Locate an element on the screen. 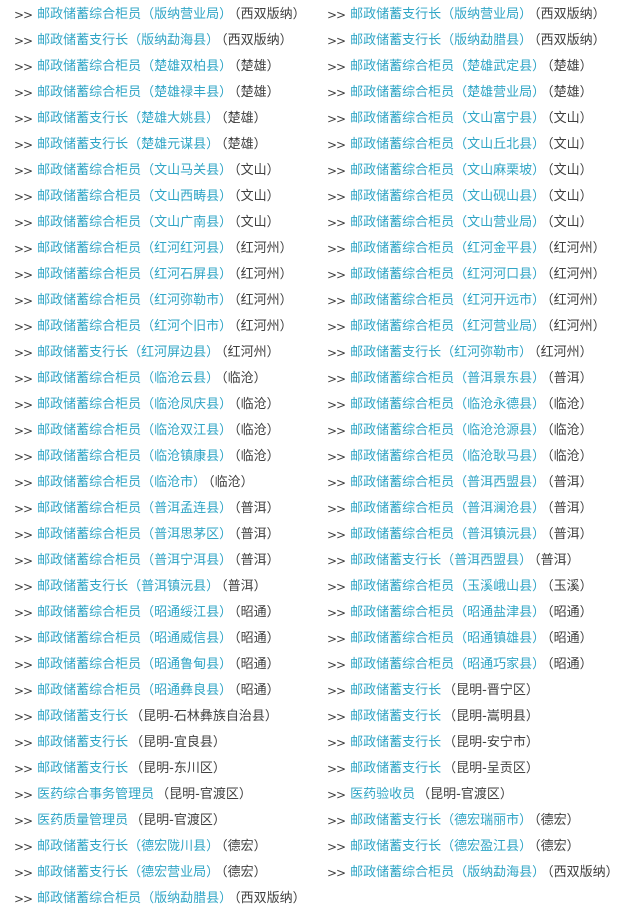 Image resolution: width=623 pixels, height=908 pixels. job-link: 邮政储蓄综合柜员（临沧镇康县） is located at coordinates (135, 456).